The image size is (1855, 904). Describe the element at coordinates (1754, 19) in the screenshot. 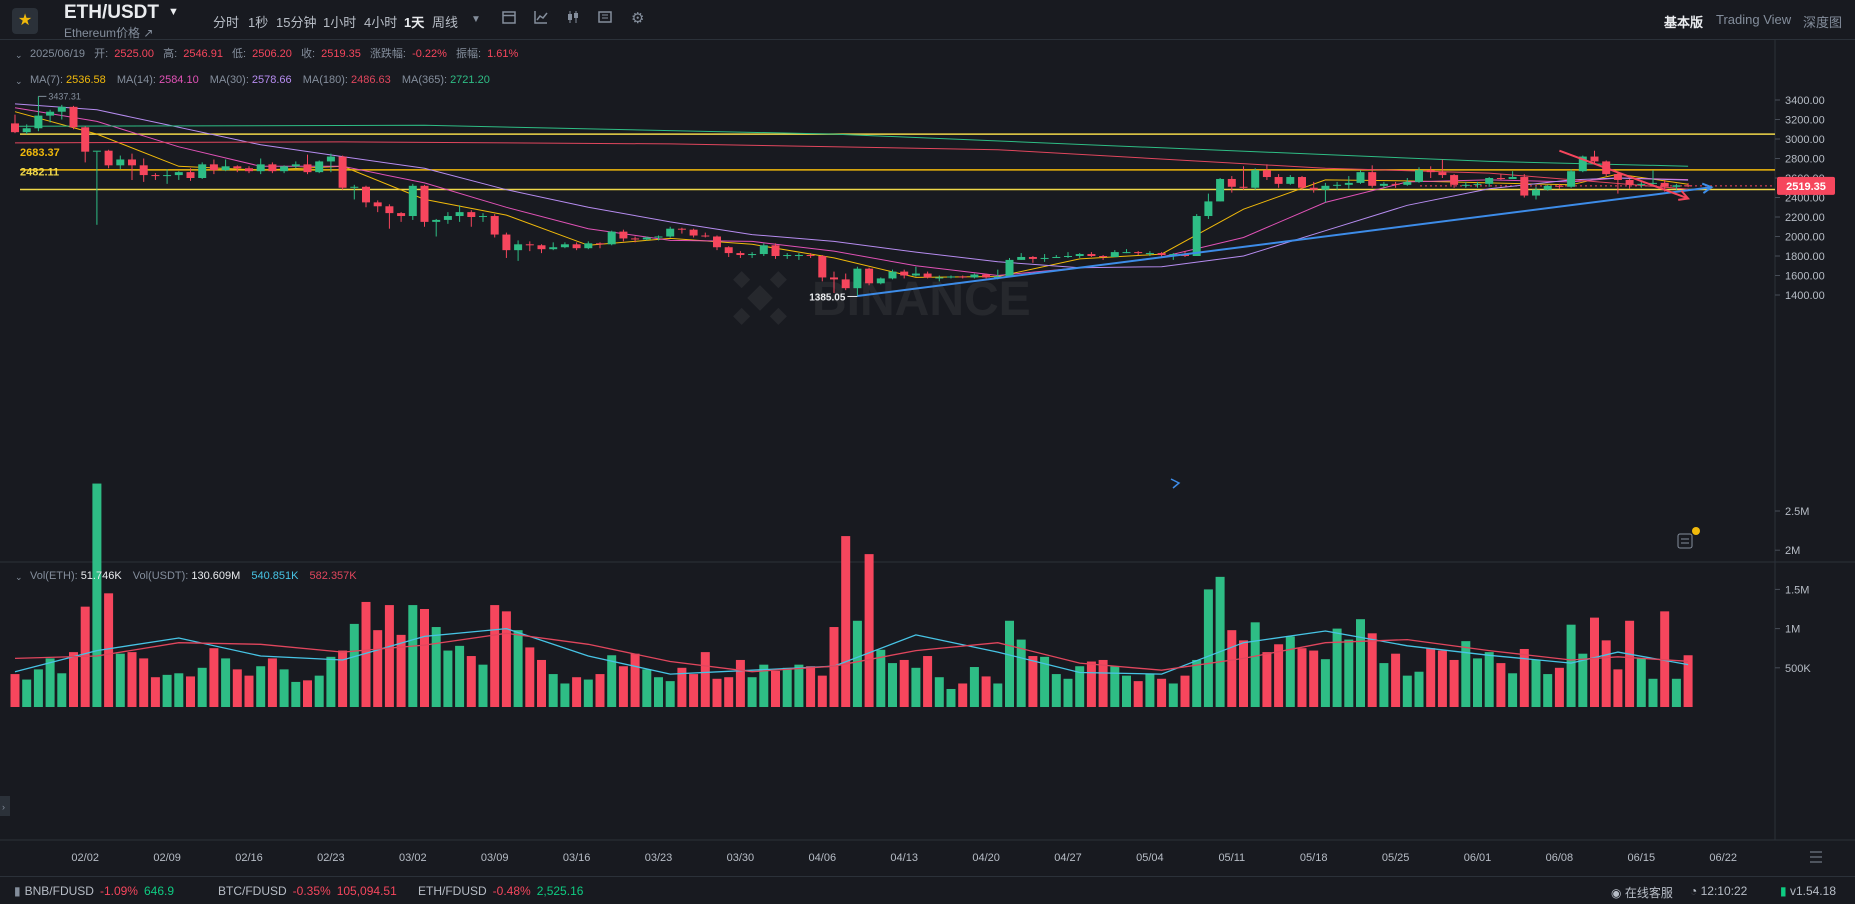

I see `view-tab-tradingview: Trading View` at that location.